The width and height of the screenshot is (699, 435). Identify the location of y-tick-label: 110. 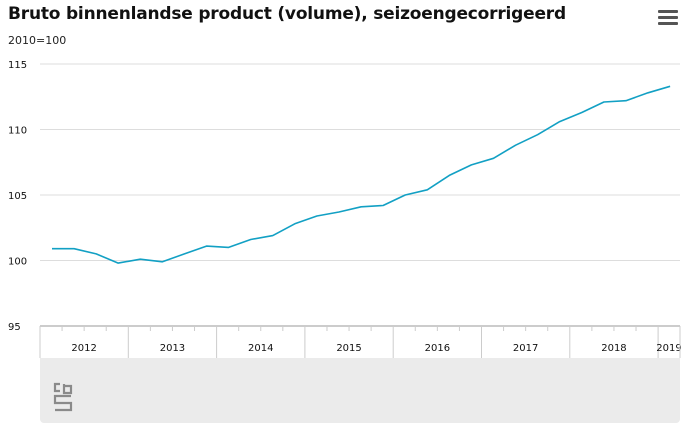
(17, 131).